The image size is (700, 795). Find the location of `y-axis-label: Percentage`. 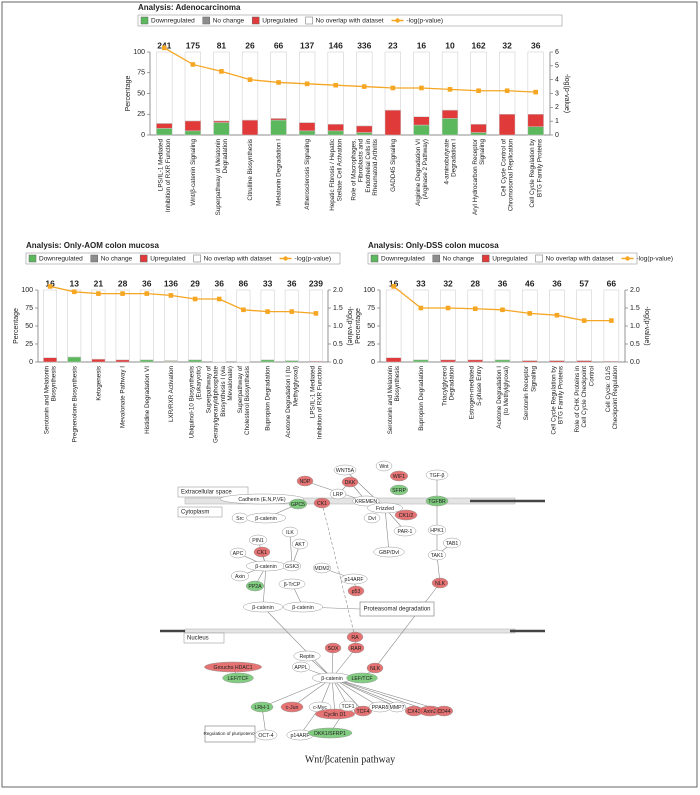

y-axis-label: Percentage is located at coordinates (16, 326).